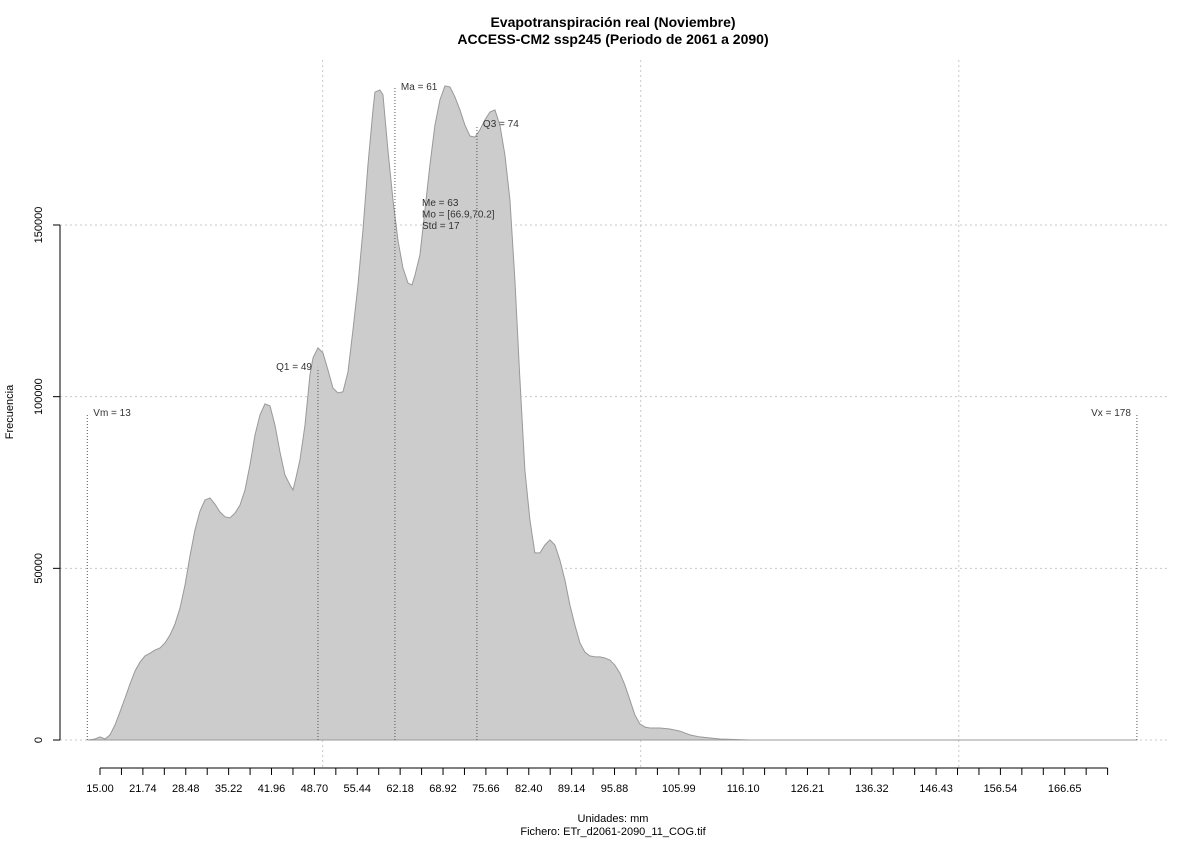  What do you see at coordinates (112, 413) in the screenshot?
I see `marker-label: Vm = 13` at bounding box center [112, 413].